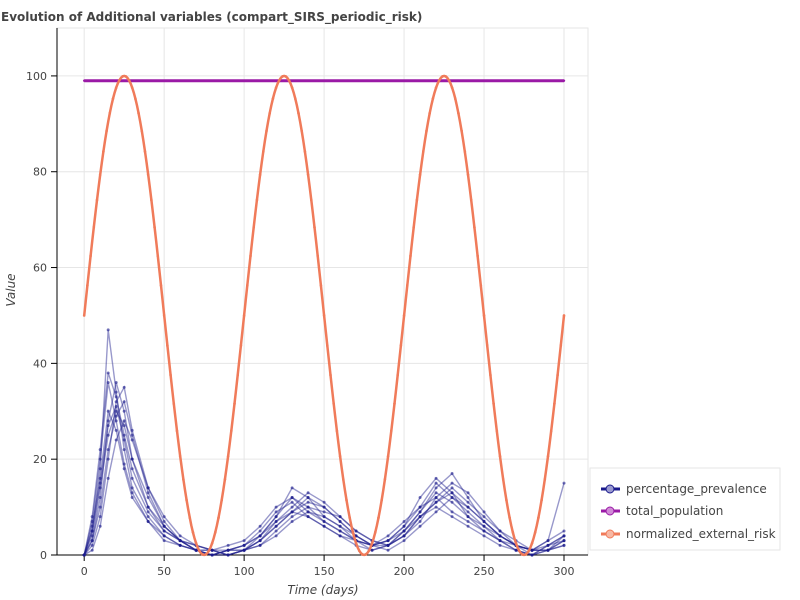 This screenshot has height=600, width=800. I want to click on x-tick-label: 0, so click(84, 571).